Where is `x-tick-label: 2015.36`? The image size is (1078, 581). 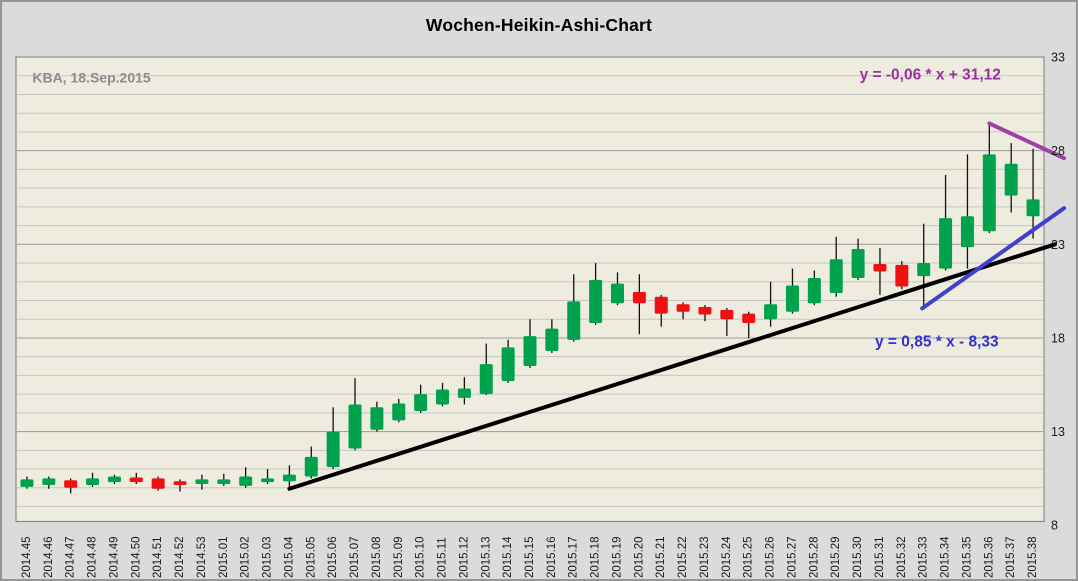 x-tick-label: 2015.36 is located at coordinates (989, 557).